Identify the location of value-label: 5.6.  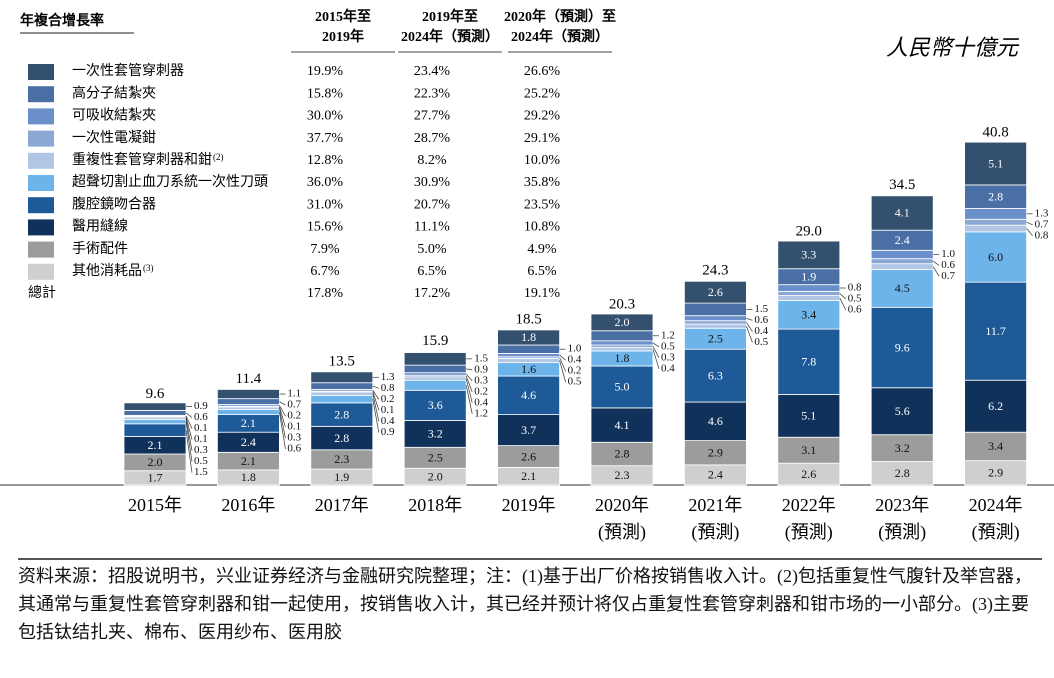
(902, 411).